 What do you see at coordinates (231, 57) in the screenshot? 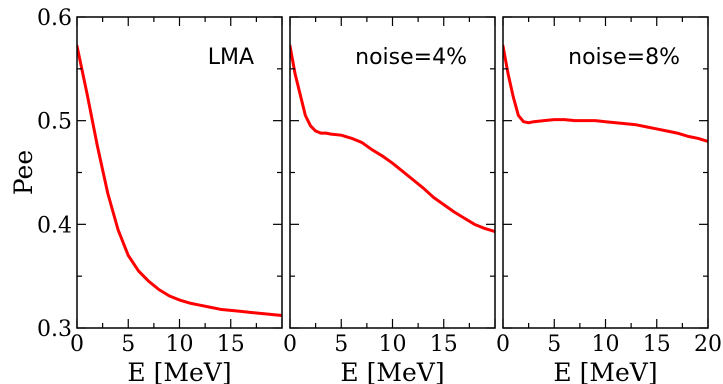
I see `panel-annotation: LMA` at bounding box center [231, 57].